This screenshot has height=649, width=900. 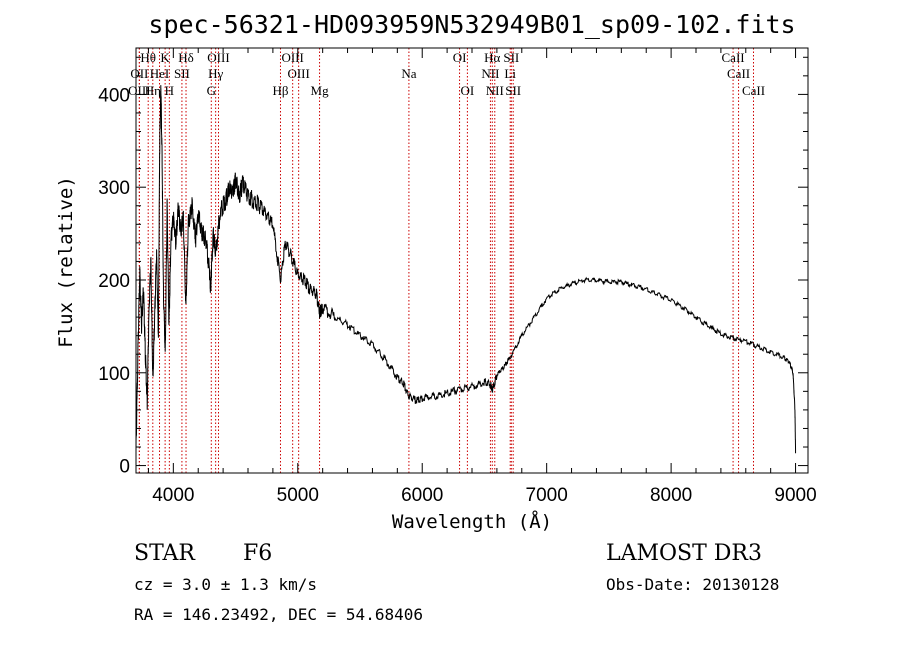 I want to click on y-tick-label: 200, so click(x=114, y=281).